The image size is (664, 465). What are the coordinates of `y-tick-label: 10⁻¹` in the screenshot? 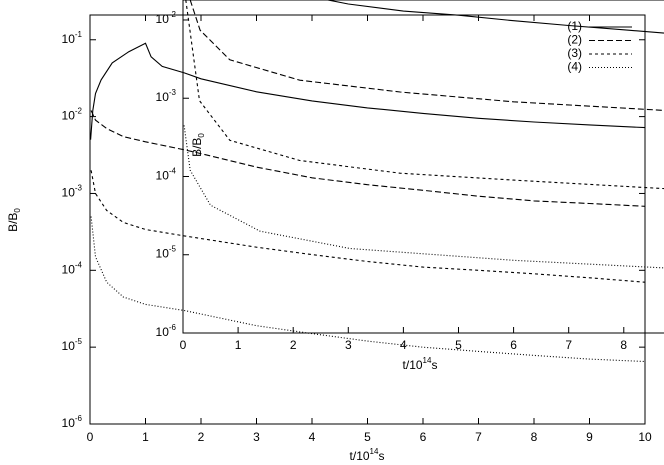 It's located at (72, 38).